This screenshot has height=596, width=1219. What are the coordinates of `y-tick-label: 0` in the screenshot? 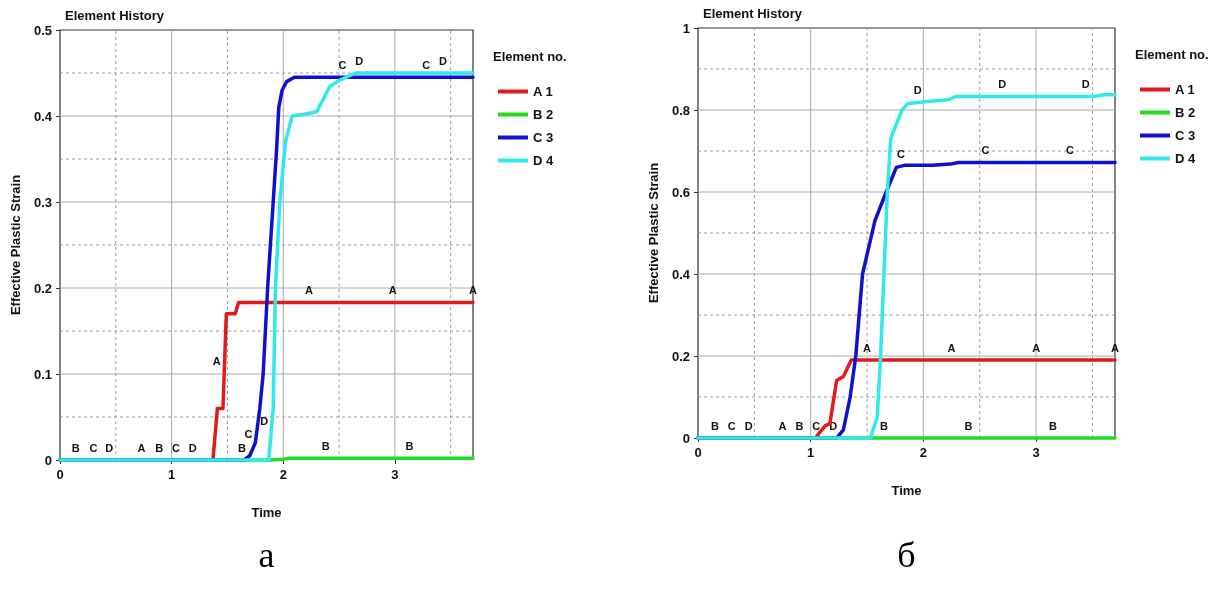 It's located at (686, 438).